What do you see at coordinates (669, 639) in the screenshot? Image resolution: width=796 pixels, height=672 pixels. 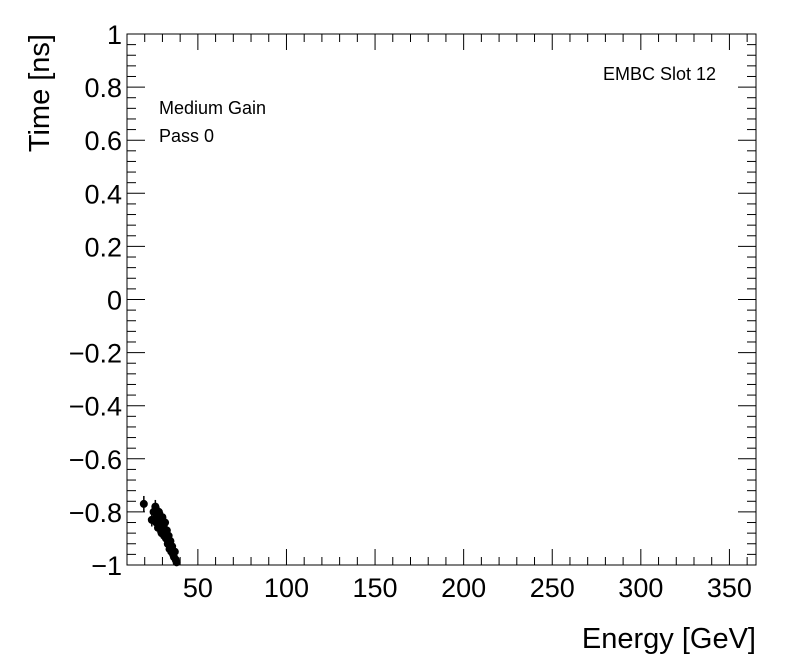 I see `x-axis-title: Energy [GeV]` at bounding box center [669, 639].